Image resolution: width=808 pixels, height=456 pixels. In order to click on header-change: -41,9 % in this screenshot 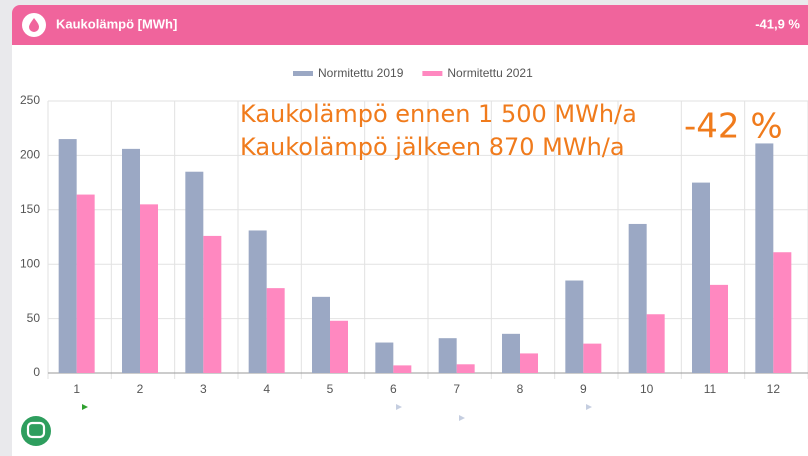, I will do `click(777, 23)`.